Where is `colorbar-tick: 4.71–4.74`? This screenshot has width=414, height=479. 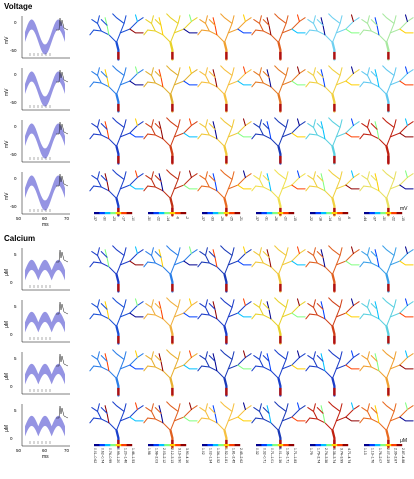 colorbar-tick: 4.71–4.74 is located at coordinates (349, 455).